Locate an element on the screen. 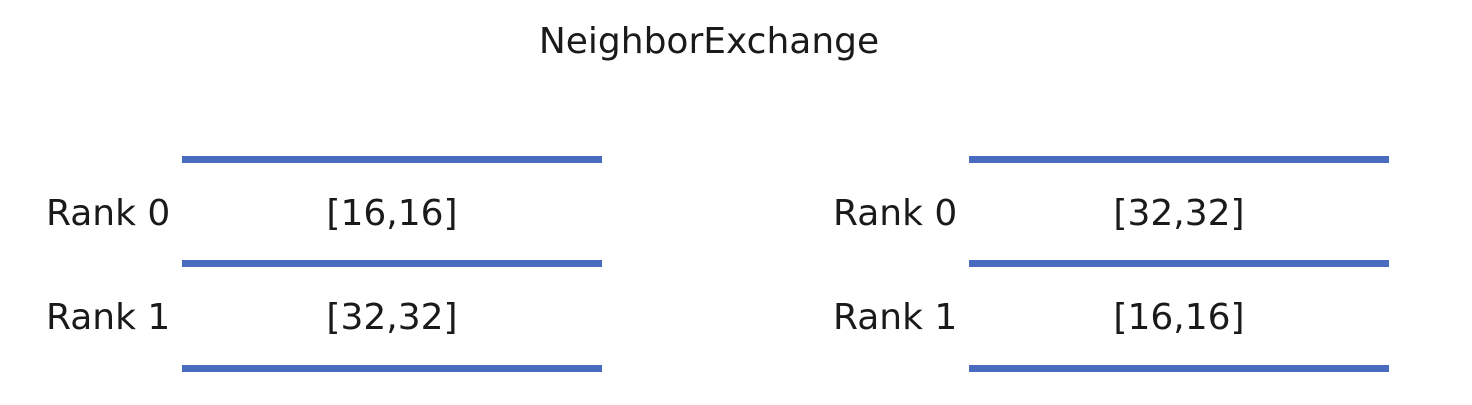 This screenshot has height=405, width=1472. right-bottom-rule is located at coordinates (1179, 368).